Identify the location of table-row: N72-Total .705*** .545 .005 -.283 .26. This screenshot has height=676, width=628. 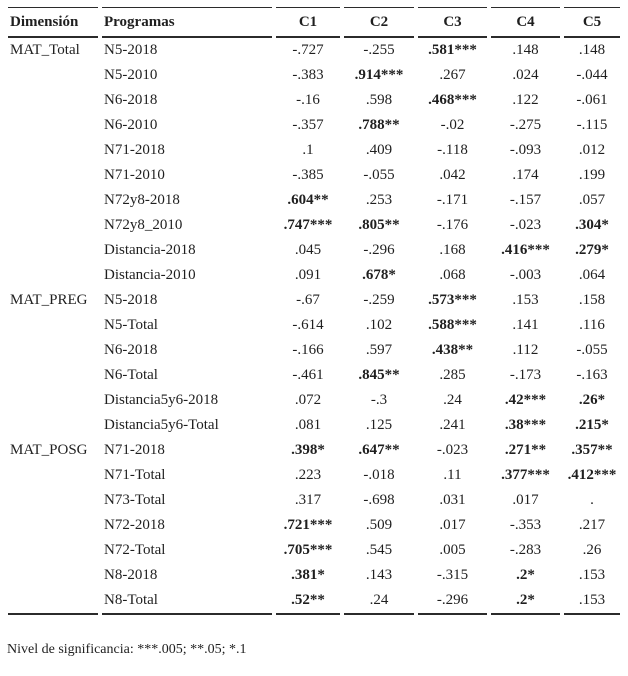
(314, 550).